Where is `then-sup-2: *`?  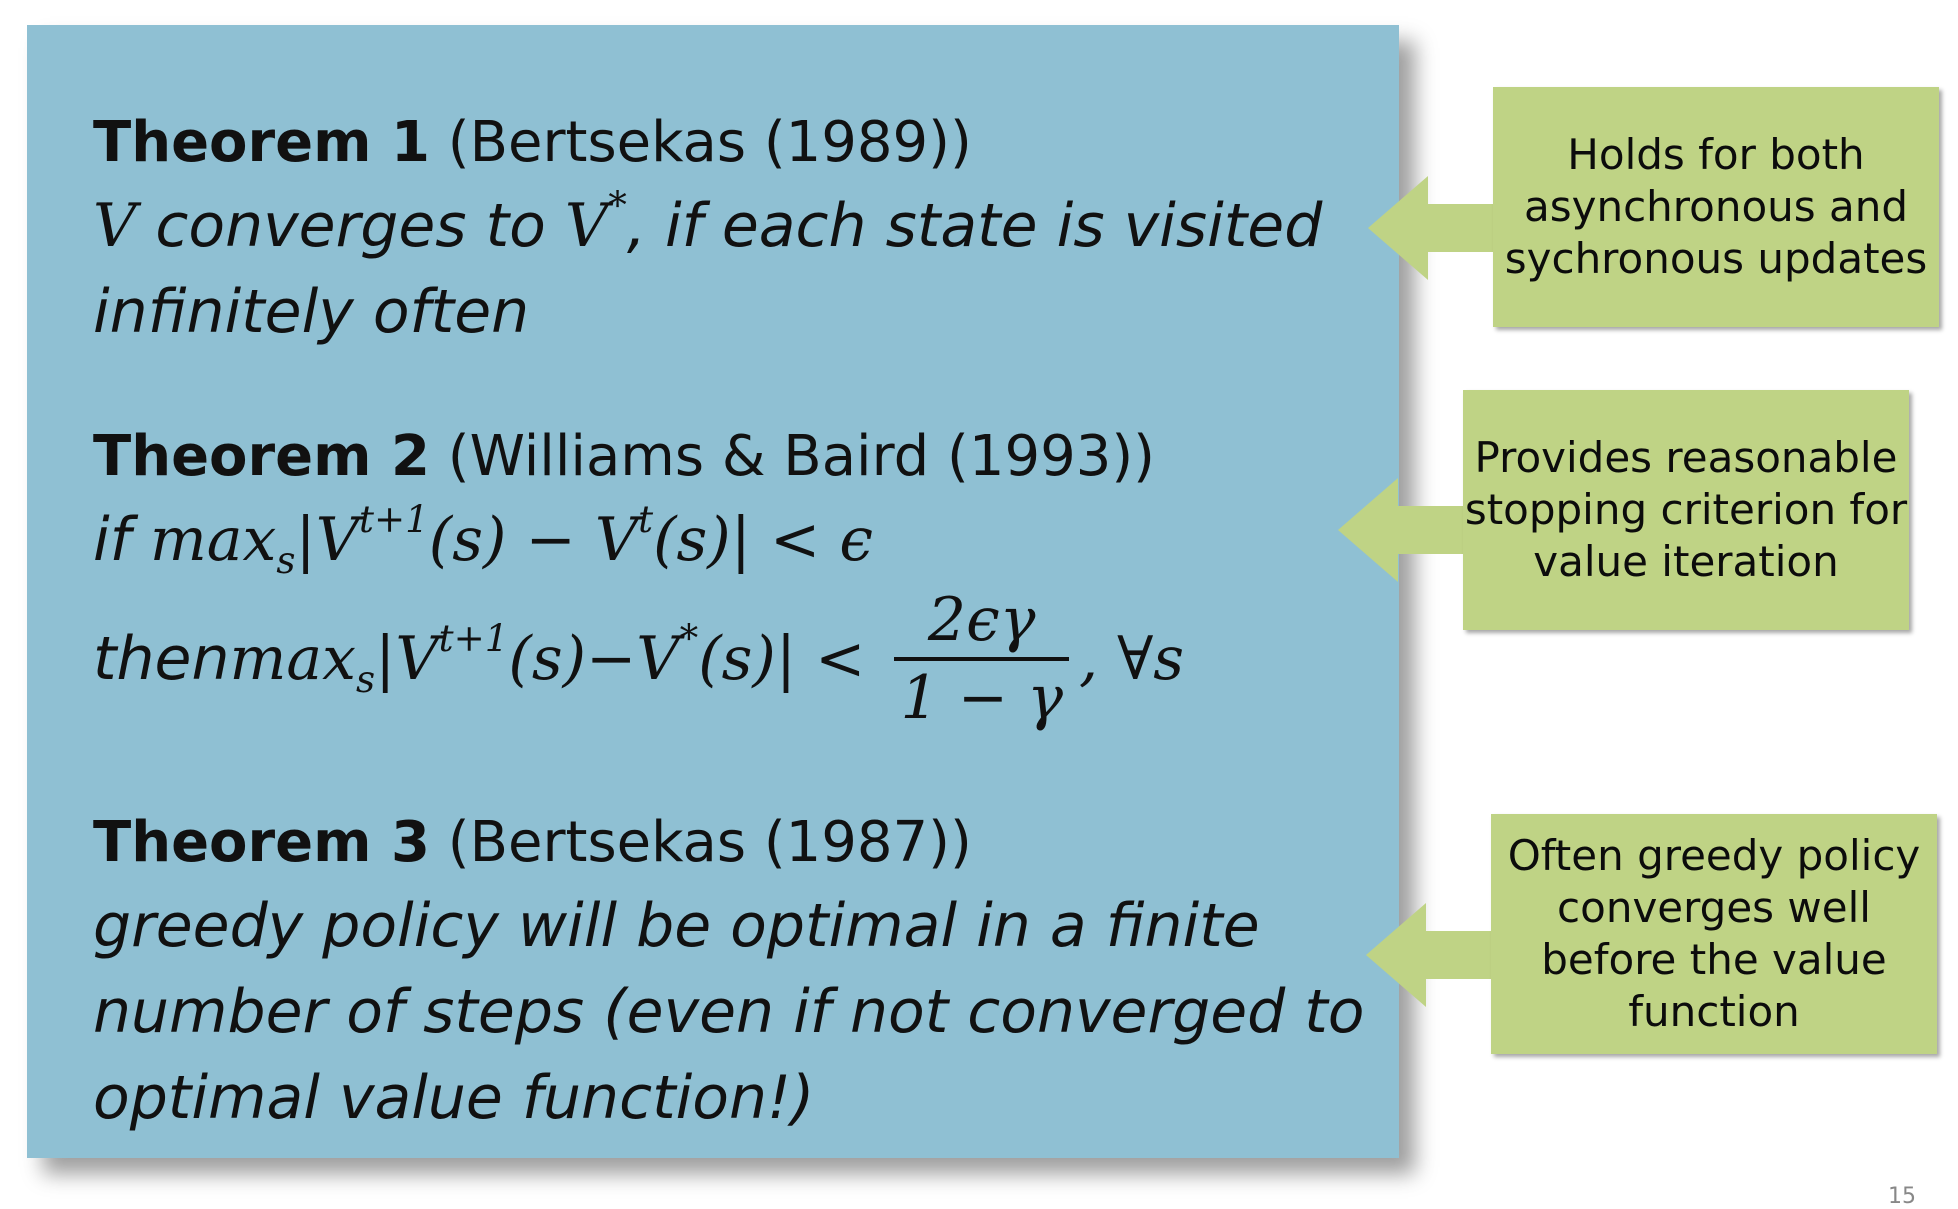 then-sup-2: * is located at coordinates (689, 638).